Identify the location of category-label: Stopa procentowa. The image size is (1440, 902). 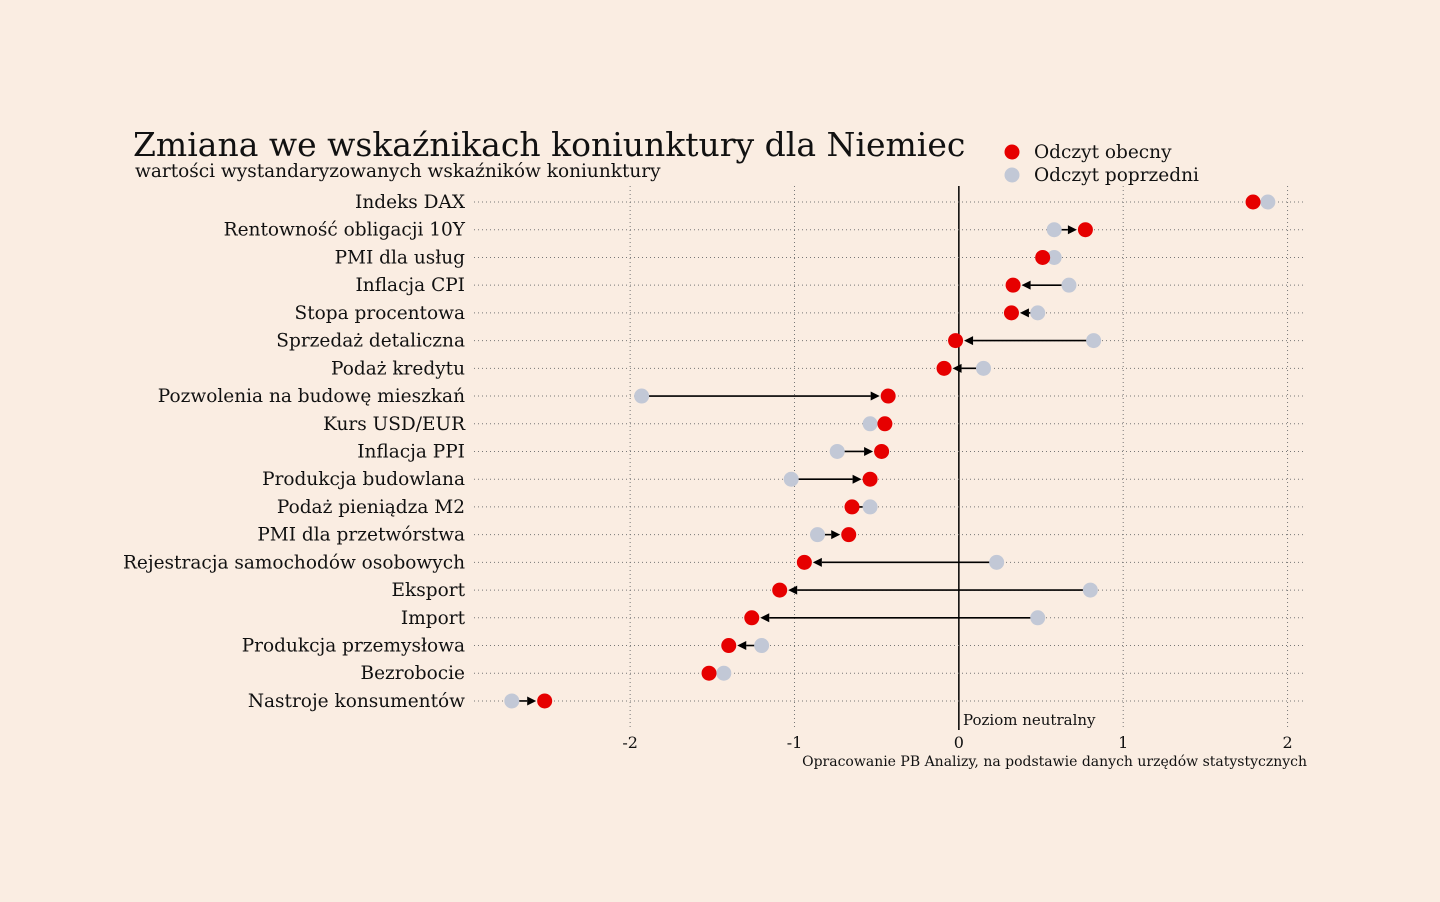
(380, 313).